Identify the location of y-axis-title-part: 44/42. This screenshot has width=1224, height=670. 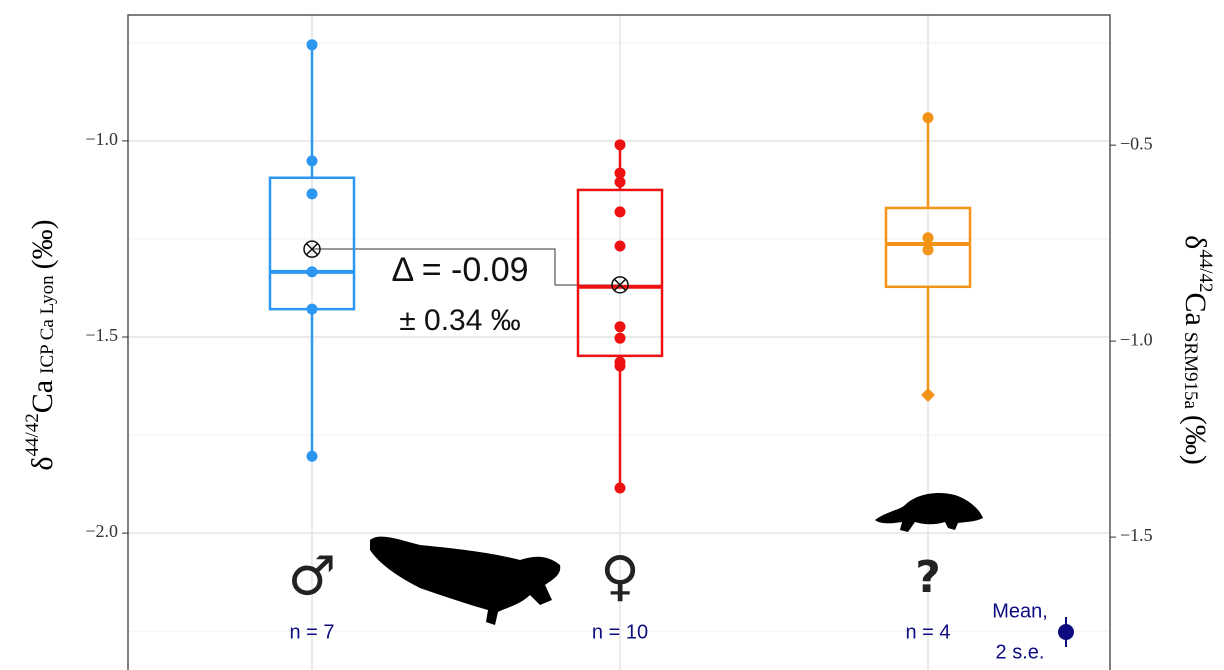
(32, 434).